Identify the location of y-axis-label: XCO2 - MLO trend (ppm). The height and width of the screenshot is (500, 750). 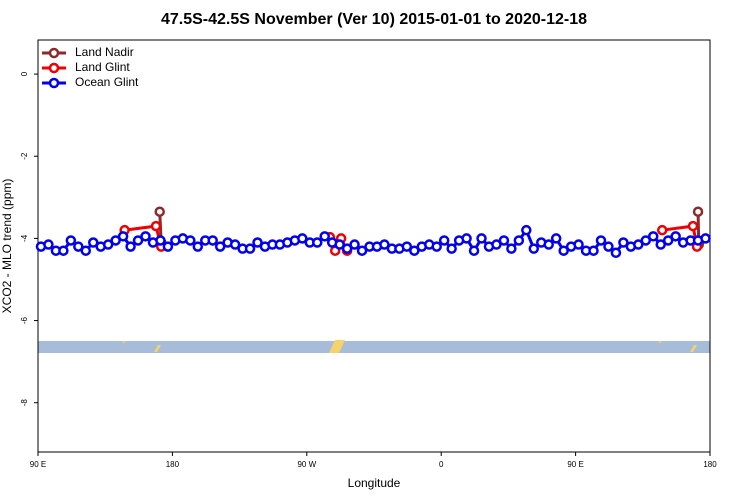
(7, 246).